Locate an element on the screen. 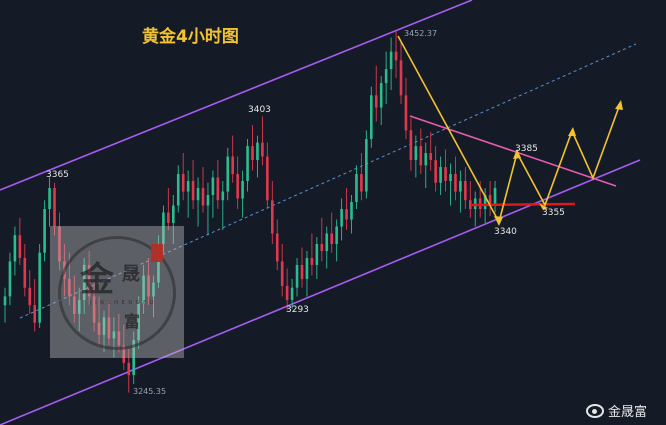 This screenshot has width=666, height=425. logo-char-fu: 富 is located at coordinates (132, 321).